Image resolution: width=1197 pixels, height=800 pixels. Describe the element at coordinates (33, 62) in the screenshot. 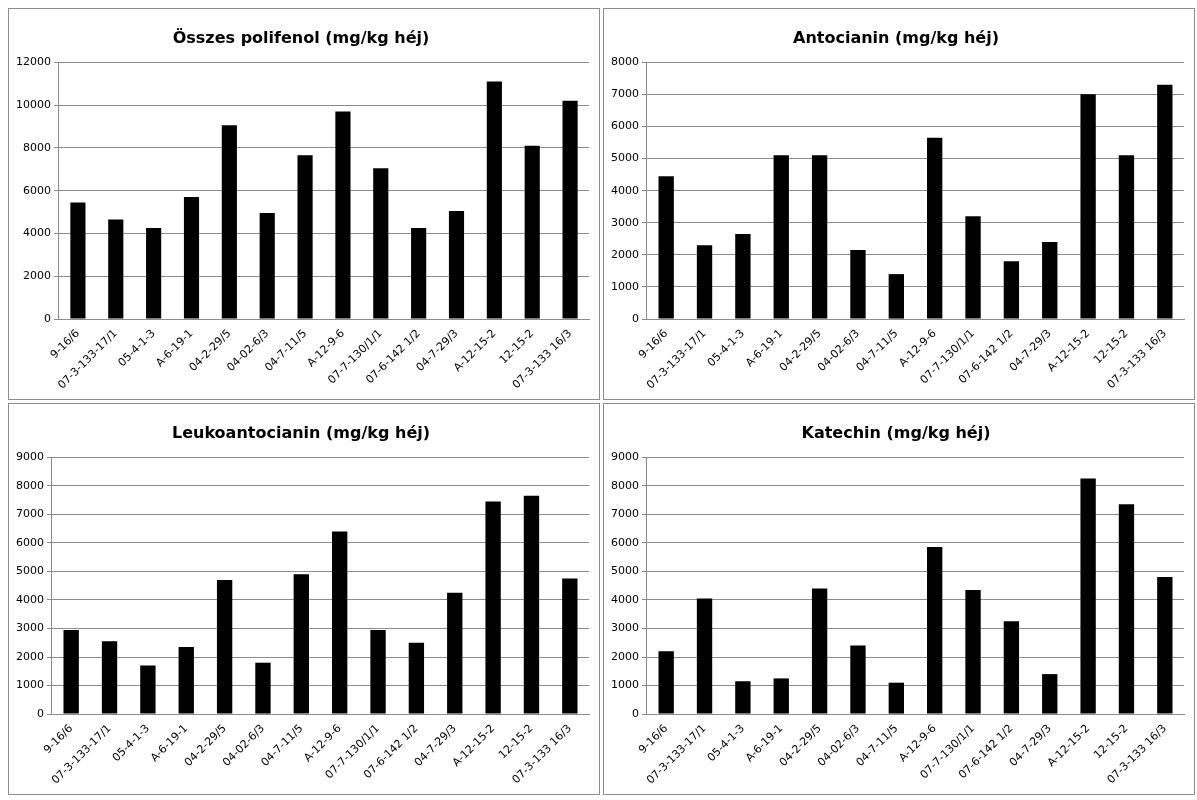

I see `y-tick-label: 12000` at that location.